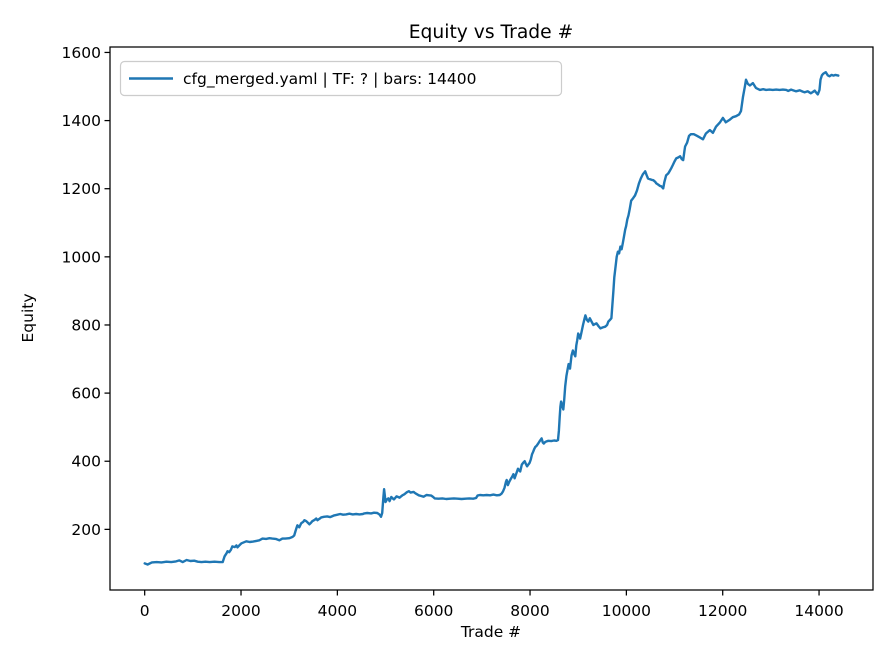  Describe the element at coordinates (86, 462) in the screenshot. I see `y-tick-label: 400` at that location.